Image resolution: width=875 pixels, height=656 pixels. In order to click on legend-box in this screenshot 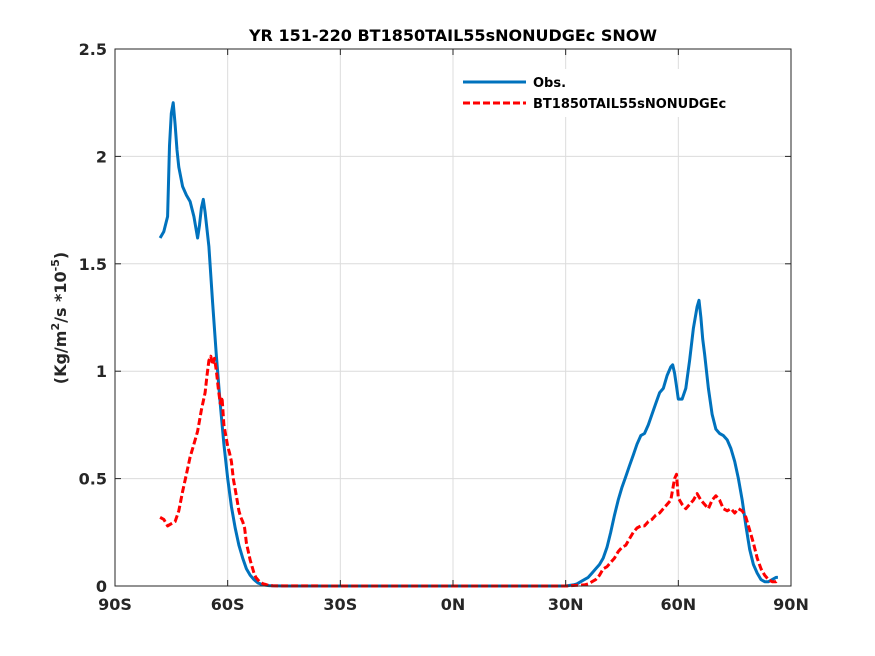, I will do `click(615, 93)`.